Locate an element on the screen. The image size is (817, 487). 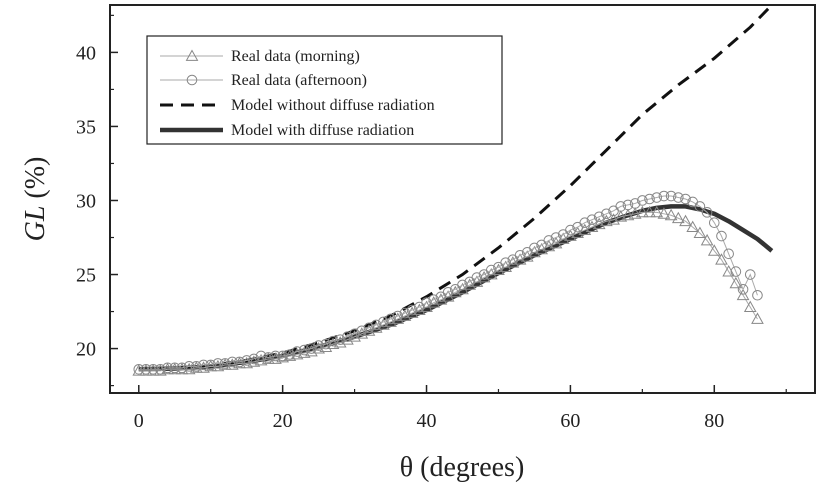
legend-label: Model with diffuse radiation is located at coordinates (322, 130).